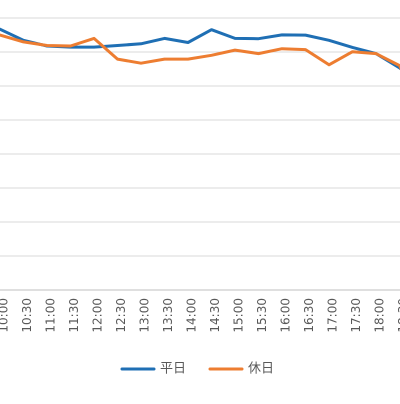  I want to click on x-tick-label: 16:30, so click(309, 315).